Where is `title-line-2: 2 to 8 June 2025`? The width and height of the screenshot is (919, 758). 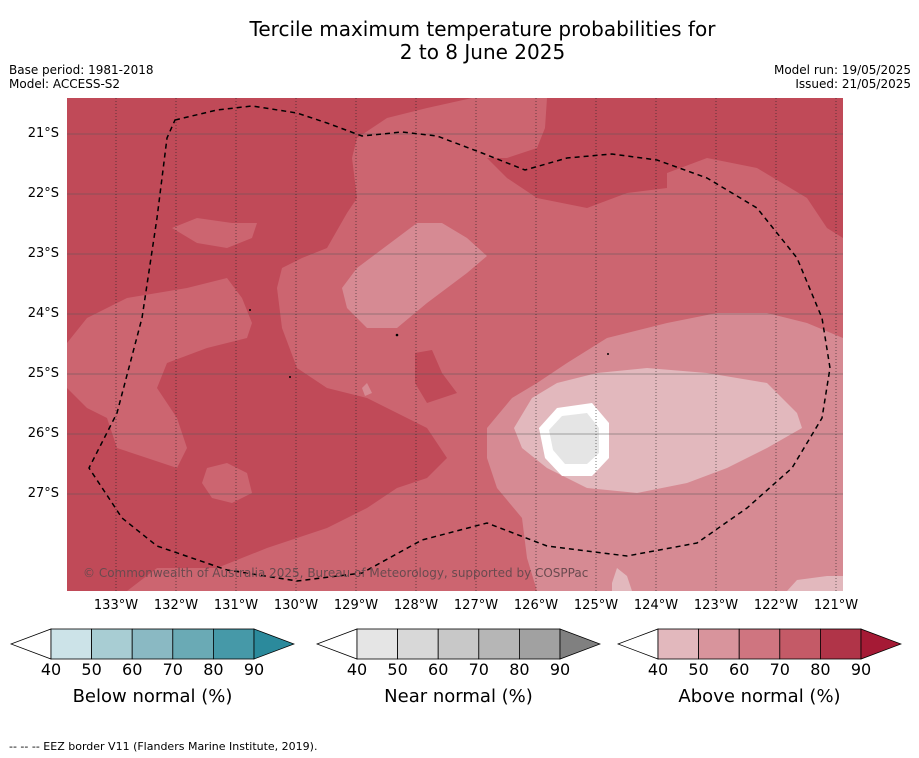
title-line-2: 2 to 8 June 2025 is located at coordinates (482, 52).